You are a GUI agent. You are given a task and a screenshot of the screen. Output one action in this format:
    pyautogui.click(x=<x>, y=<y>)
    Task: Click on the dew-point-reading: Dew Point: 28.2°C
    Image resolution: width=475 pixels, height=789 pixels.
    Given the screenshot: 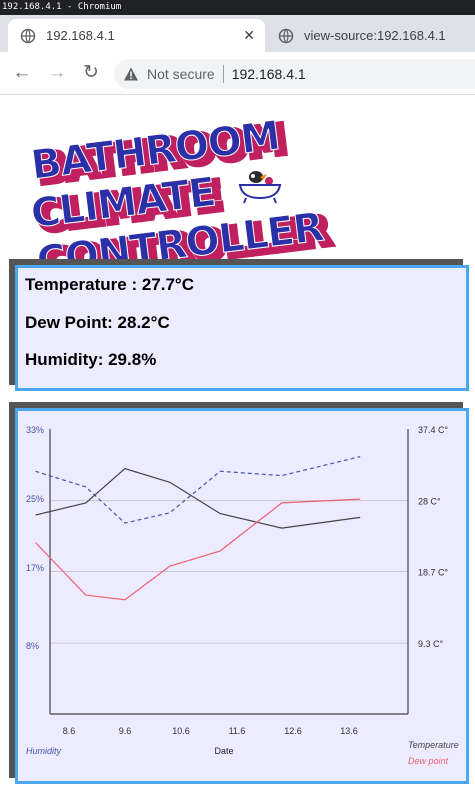 What is the action you would take?
    pyautogui.click(x=97, y=322)
    